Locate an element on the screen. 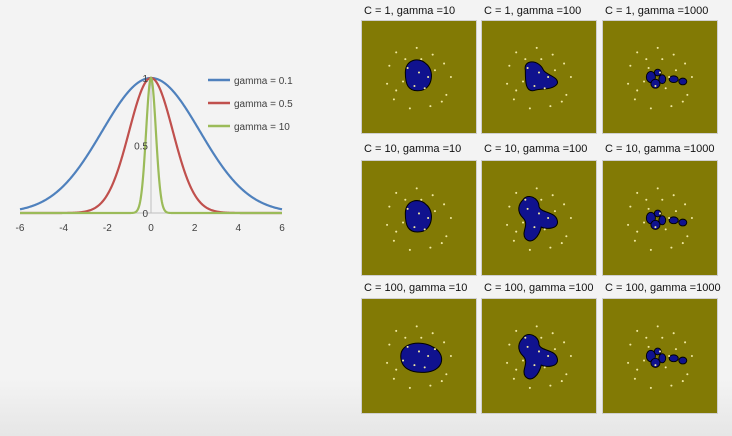  x-tick-label: -6 is located at coordinates (20, 228).